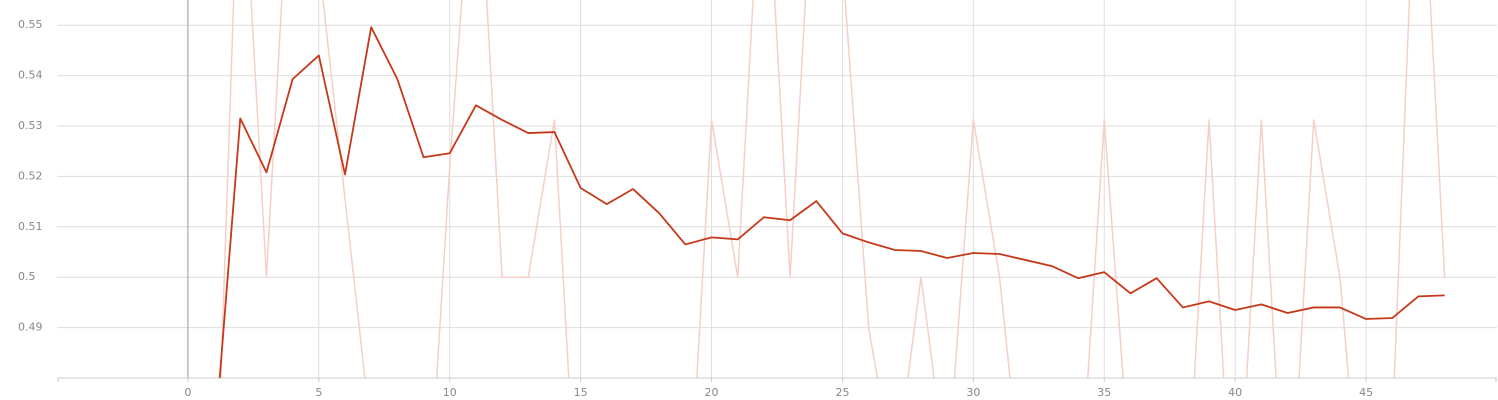 The image size is (1498, 400). What do you see at coordinates (30, 24) in the screenshot?
I see `y-tick-label: 0.55` at bounding box center [30, 24].